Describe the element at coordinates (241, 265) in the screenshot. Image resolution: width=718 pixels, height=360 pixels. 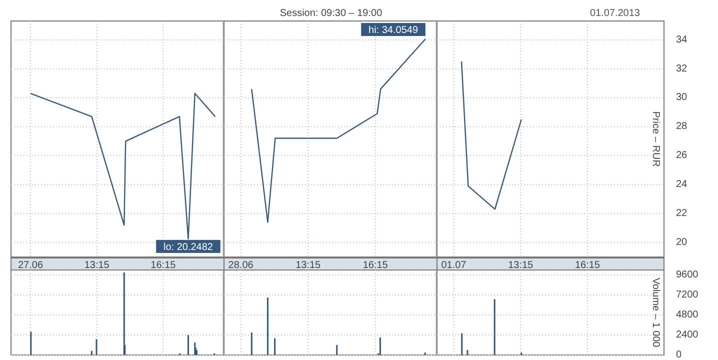
I see `x-tick-label: 28.06` at that location.